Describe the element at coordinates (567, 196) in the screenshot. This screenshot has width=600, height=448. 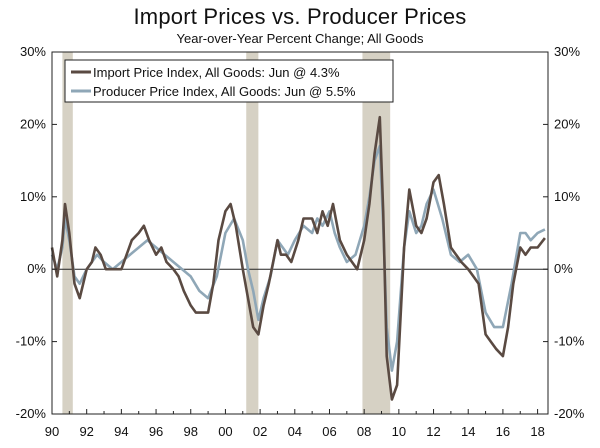
I see `y-tick-label-right: 10%` at that location.